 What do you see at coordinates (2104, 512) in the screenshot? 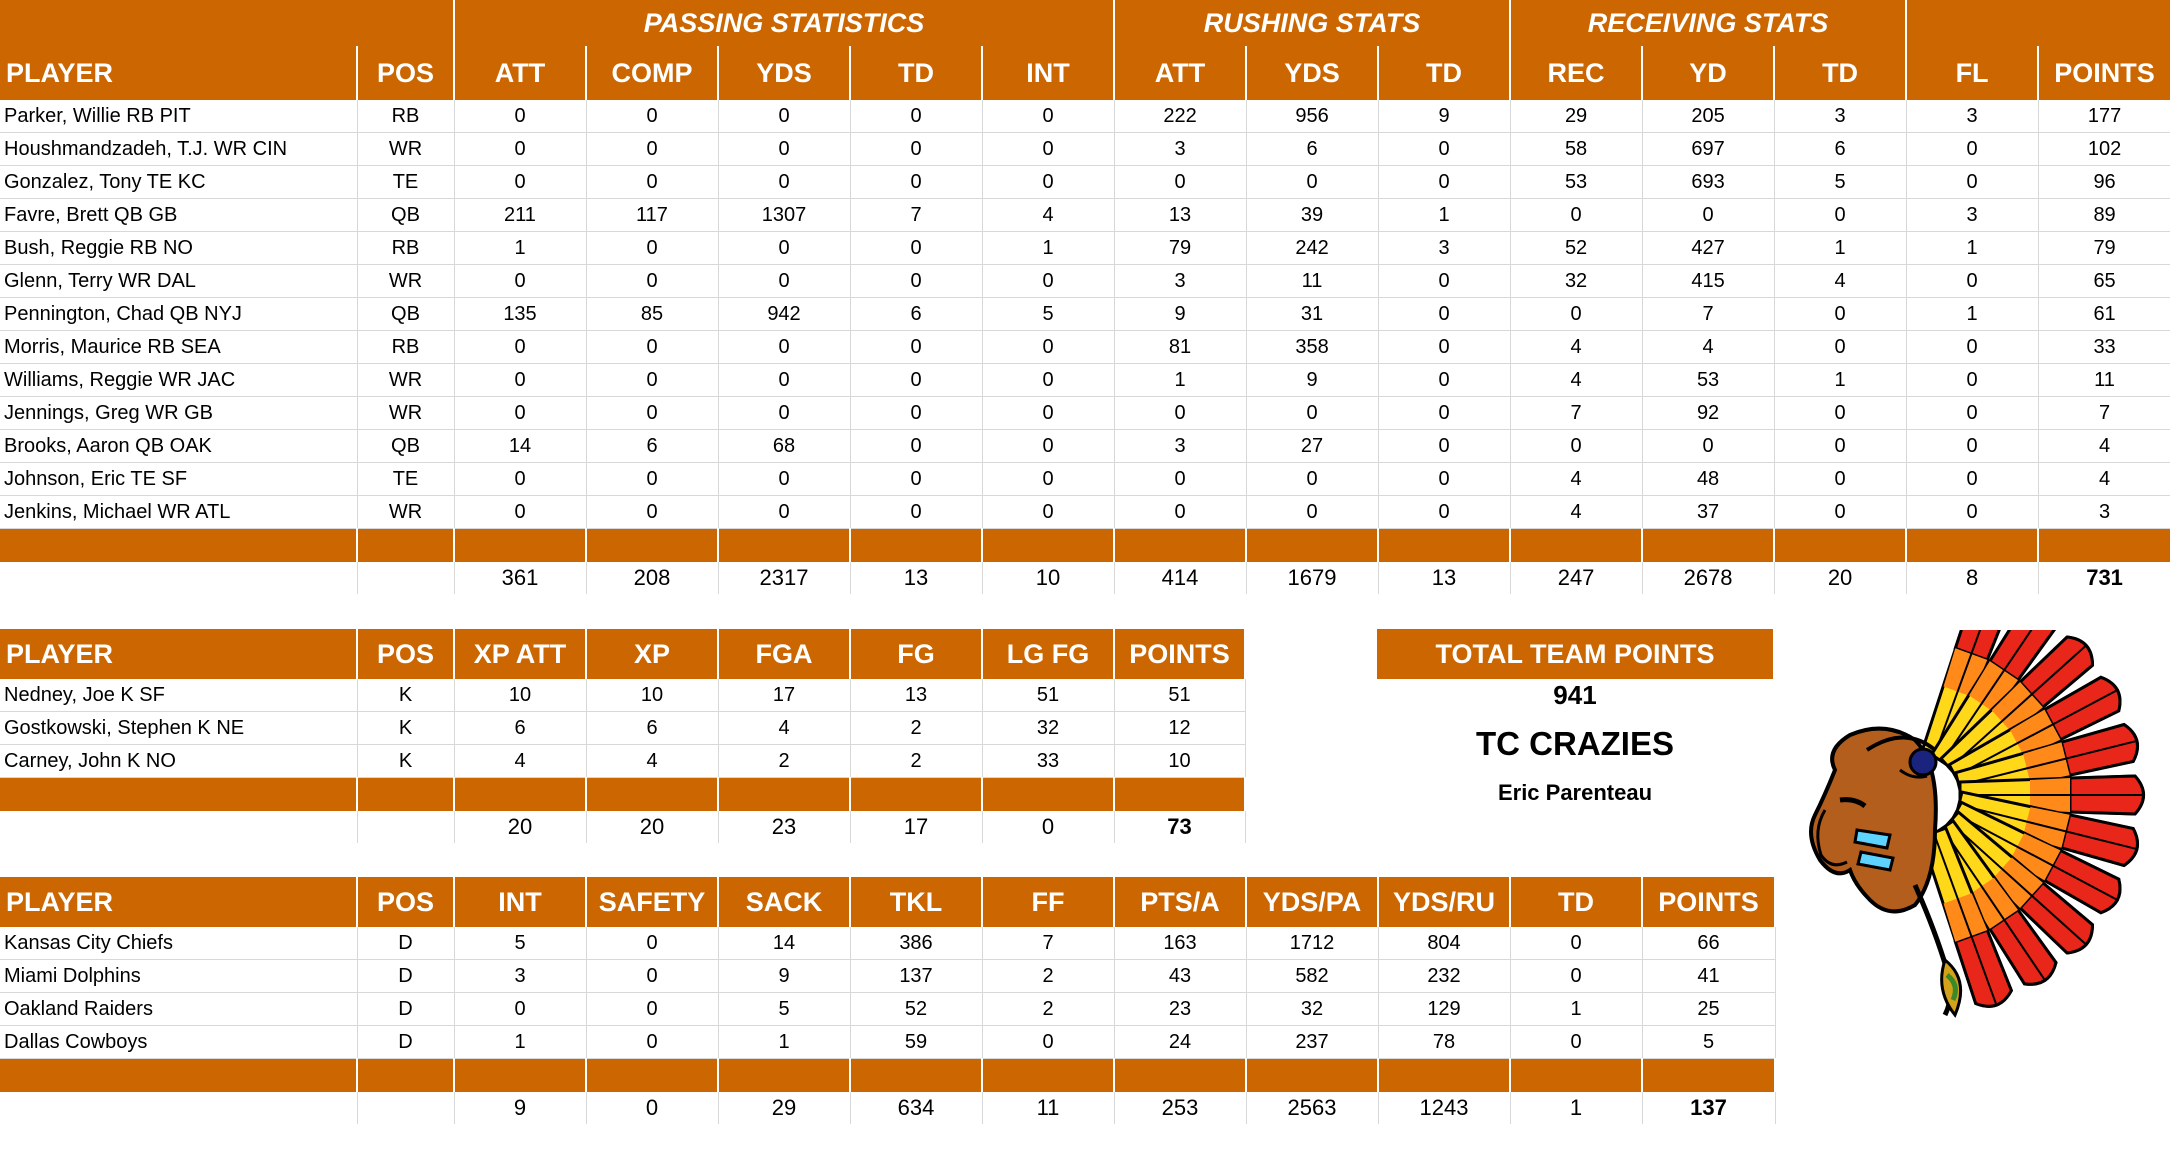
I see `stat-points: 3` at bounding box center [2104, 512].